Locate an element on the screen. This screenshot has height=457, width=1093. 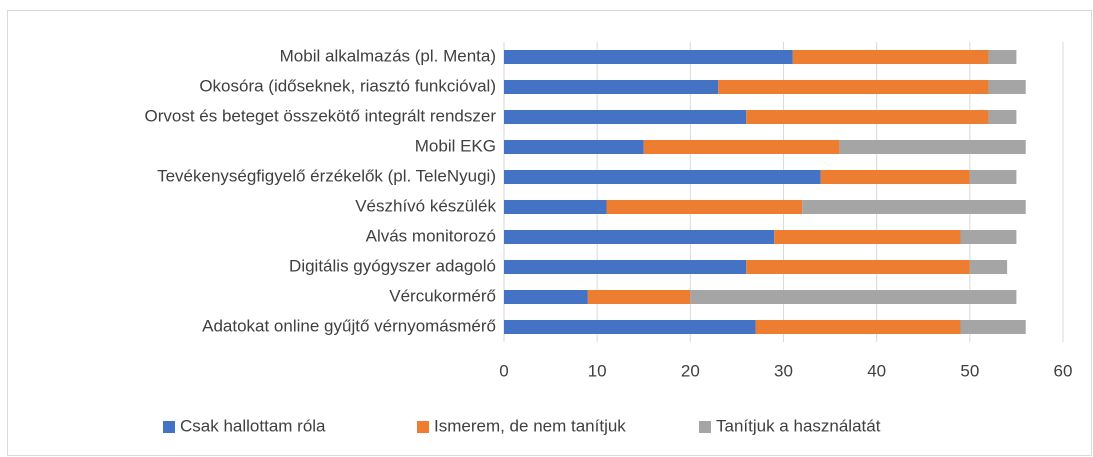
y-tick-label: Okosóra (időseknek, riasztó funkcióval) is located at coordinates (347, 85).